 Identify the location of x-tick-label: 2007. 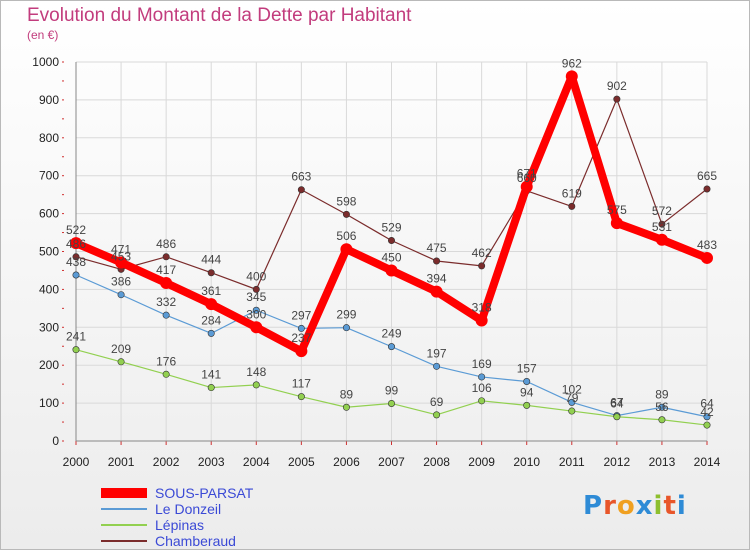
(391, 462).